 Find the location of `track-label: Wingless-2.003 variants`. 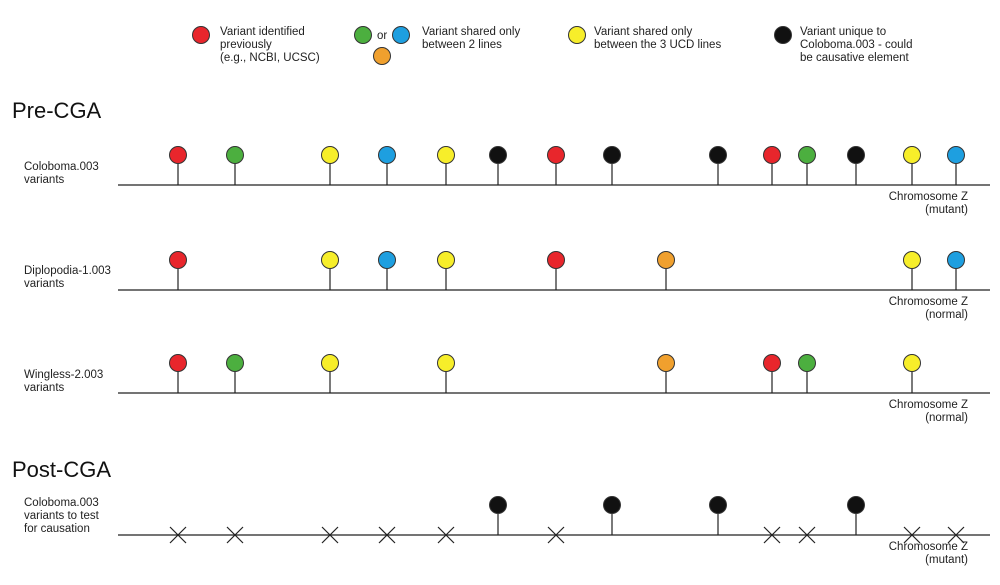

track-label: Wingless-2.003 variants is located at coordinates (63, 381).